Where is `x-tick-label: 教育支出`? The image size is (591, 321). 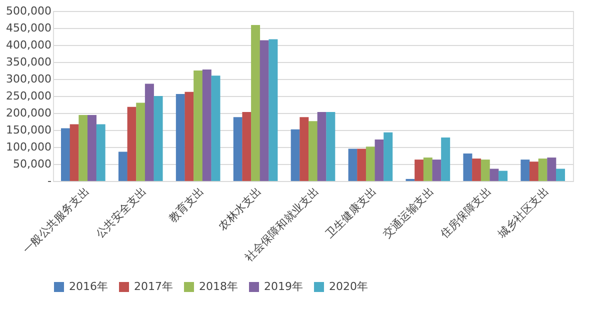 x-tick-label: 教育支出 is located at coordinates (186, 205).